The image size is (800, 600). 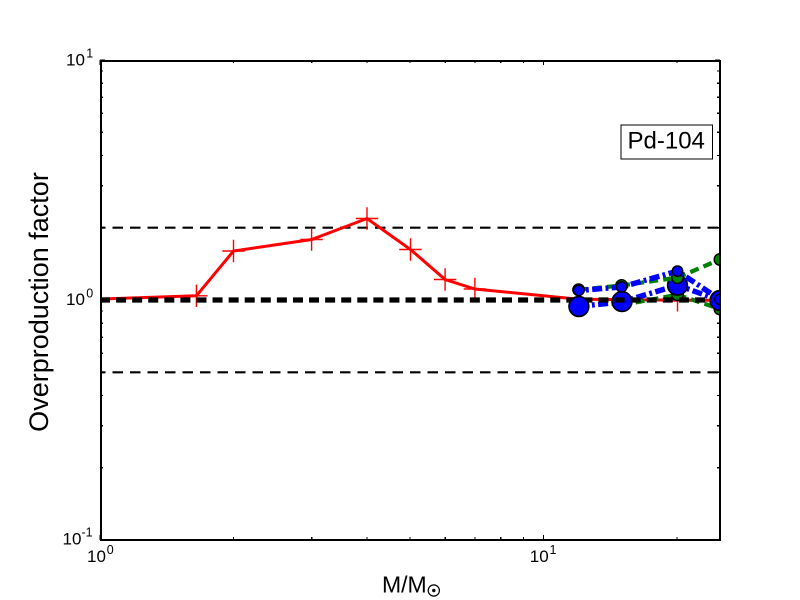 What do you see at coordinates (404, 585) in the screenshot?
I see `svg-text: M/M` at bounding box center [404, 585].